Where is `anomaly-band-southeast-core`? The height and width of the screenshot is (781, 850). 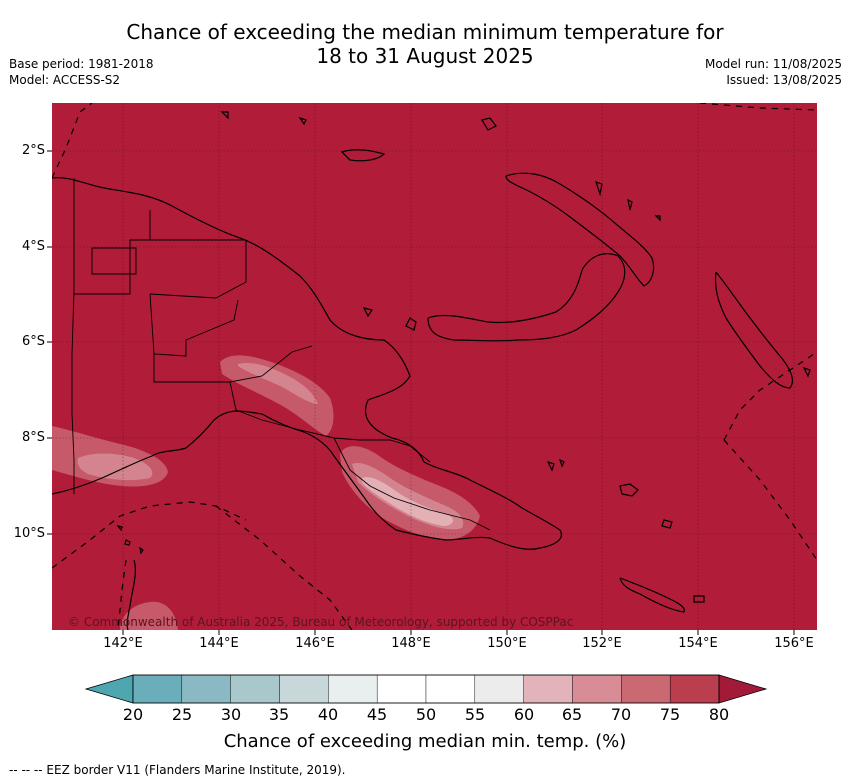
anomaly-band-southeast-core is located at coordinates (407, 501).